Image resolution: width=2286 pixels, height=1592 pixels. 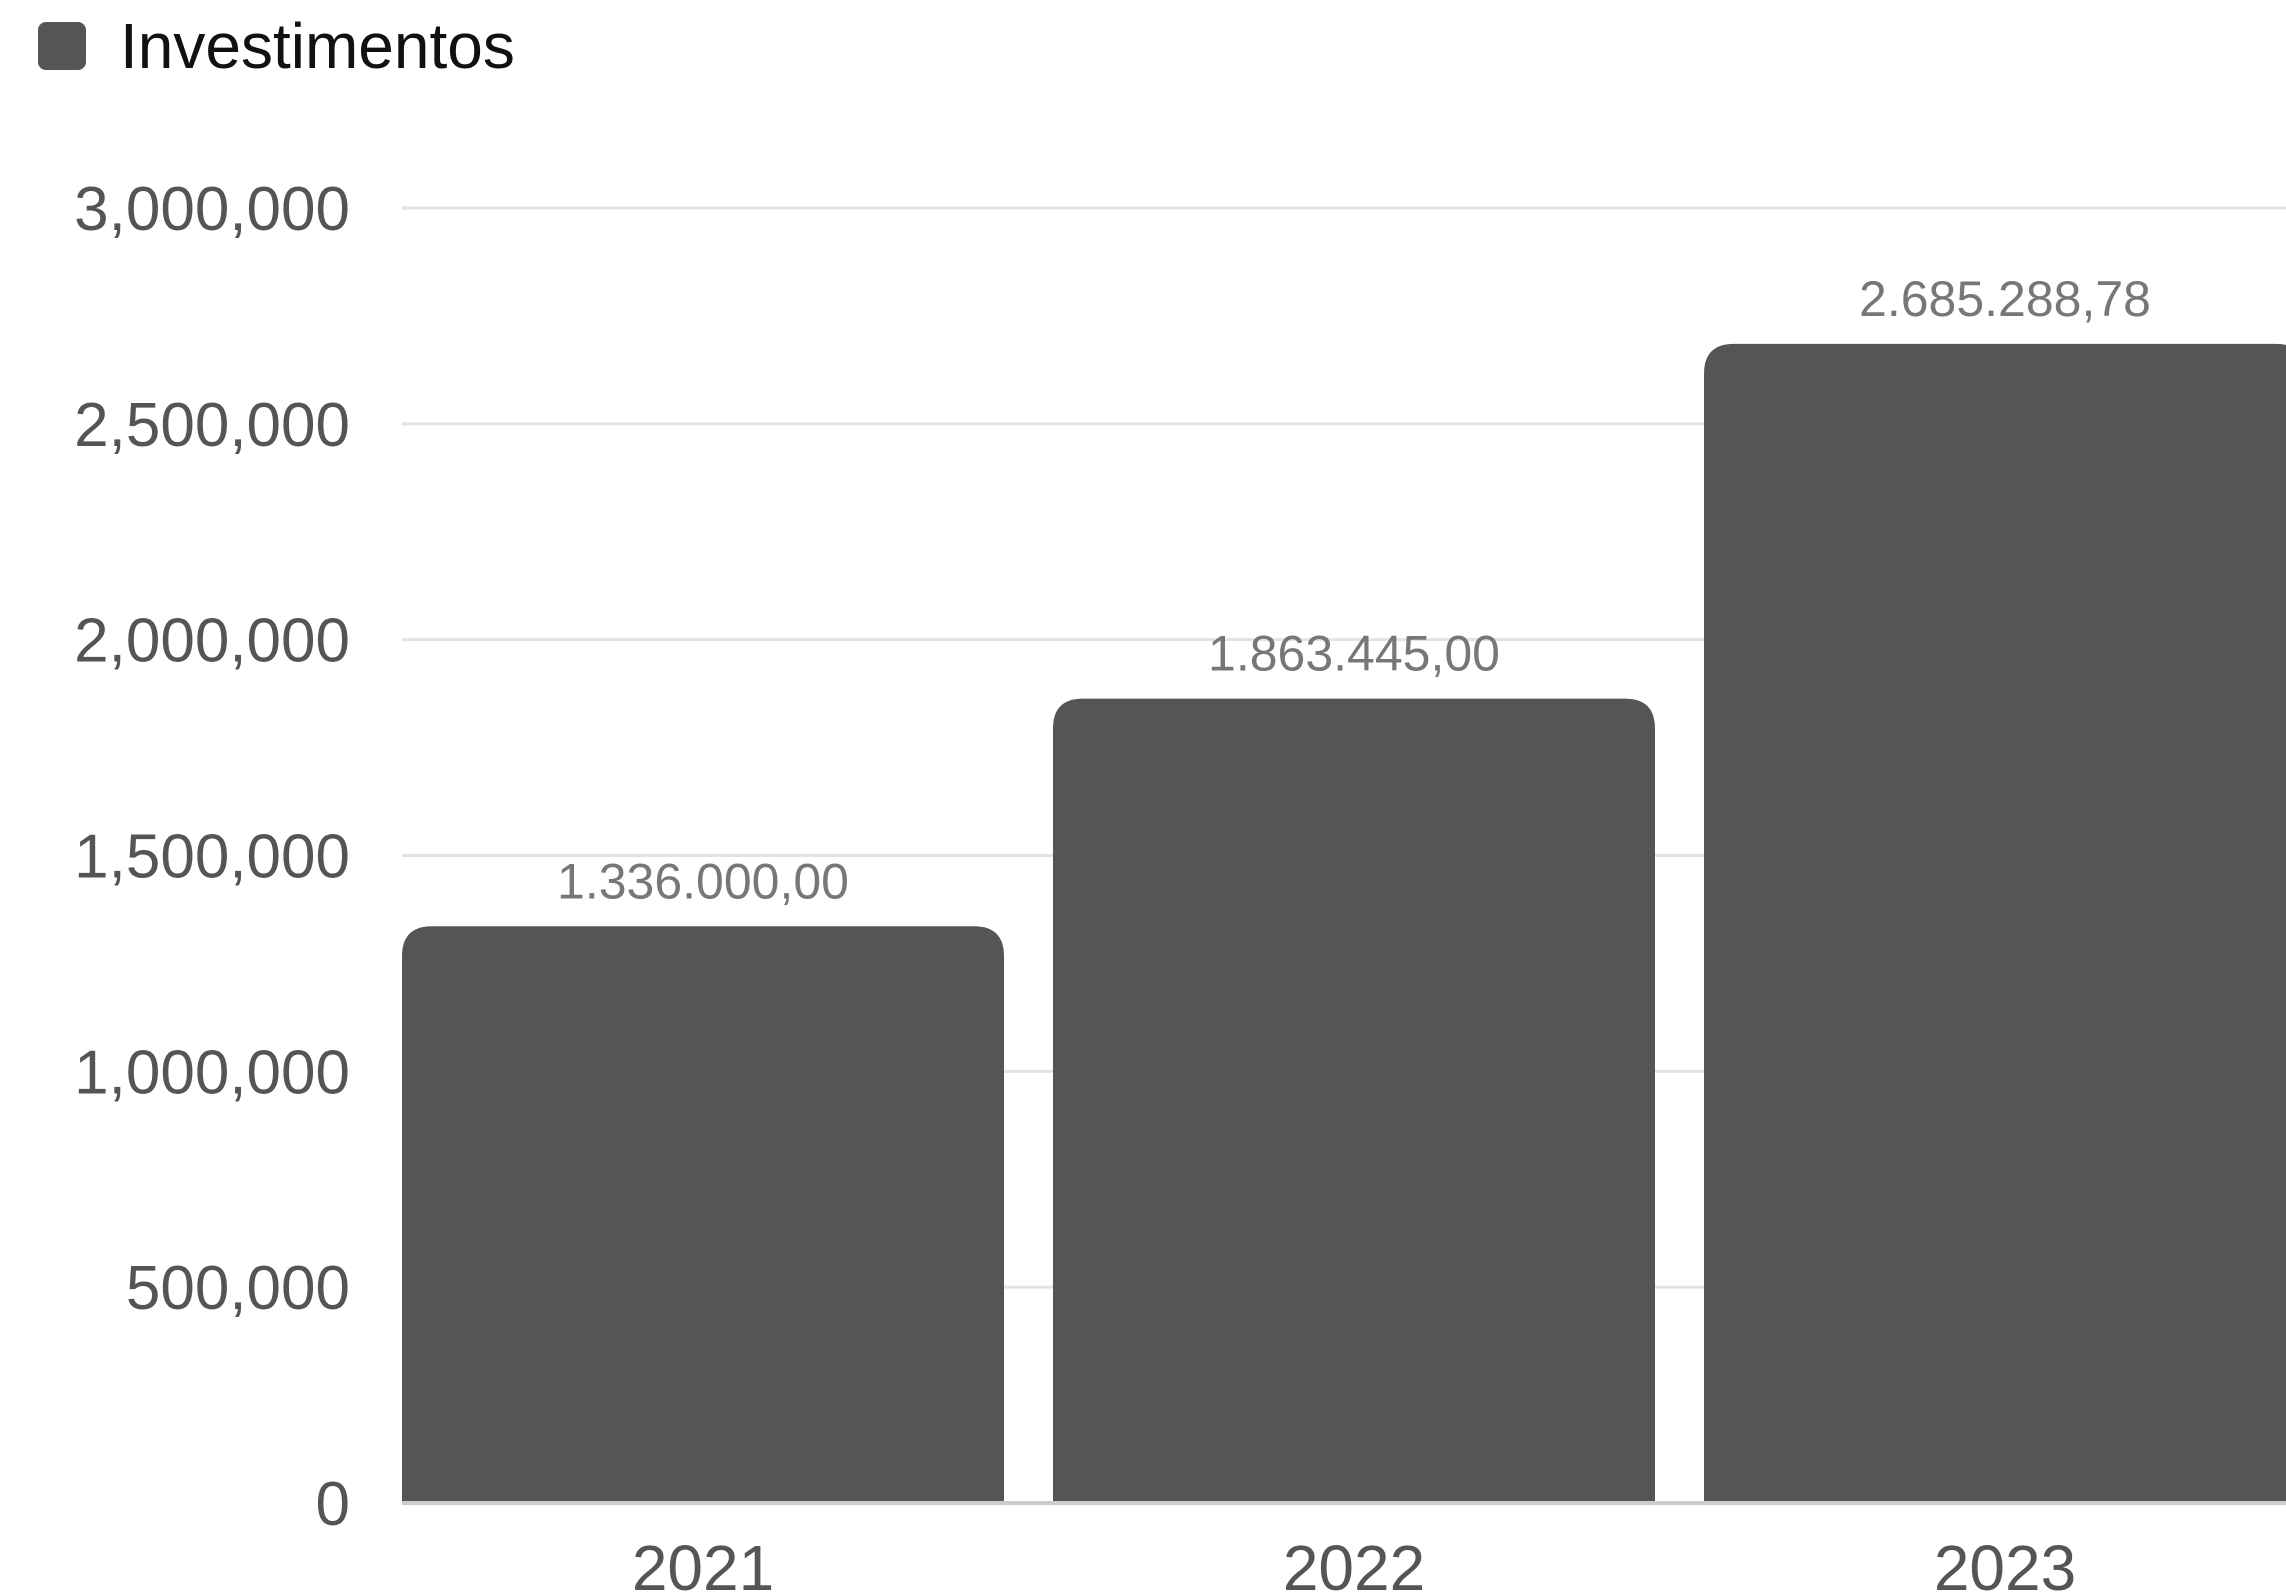 What do you see at coordinates (238, 1288) in the screenshot?
I see `y-tick-label: 500,000` at bounding box center [238, 1288].